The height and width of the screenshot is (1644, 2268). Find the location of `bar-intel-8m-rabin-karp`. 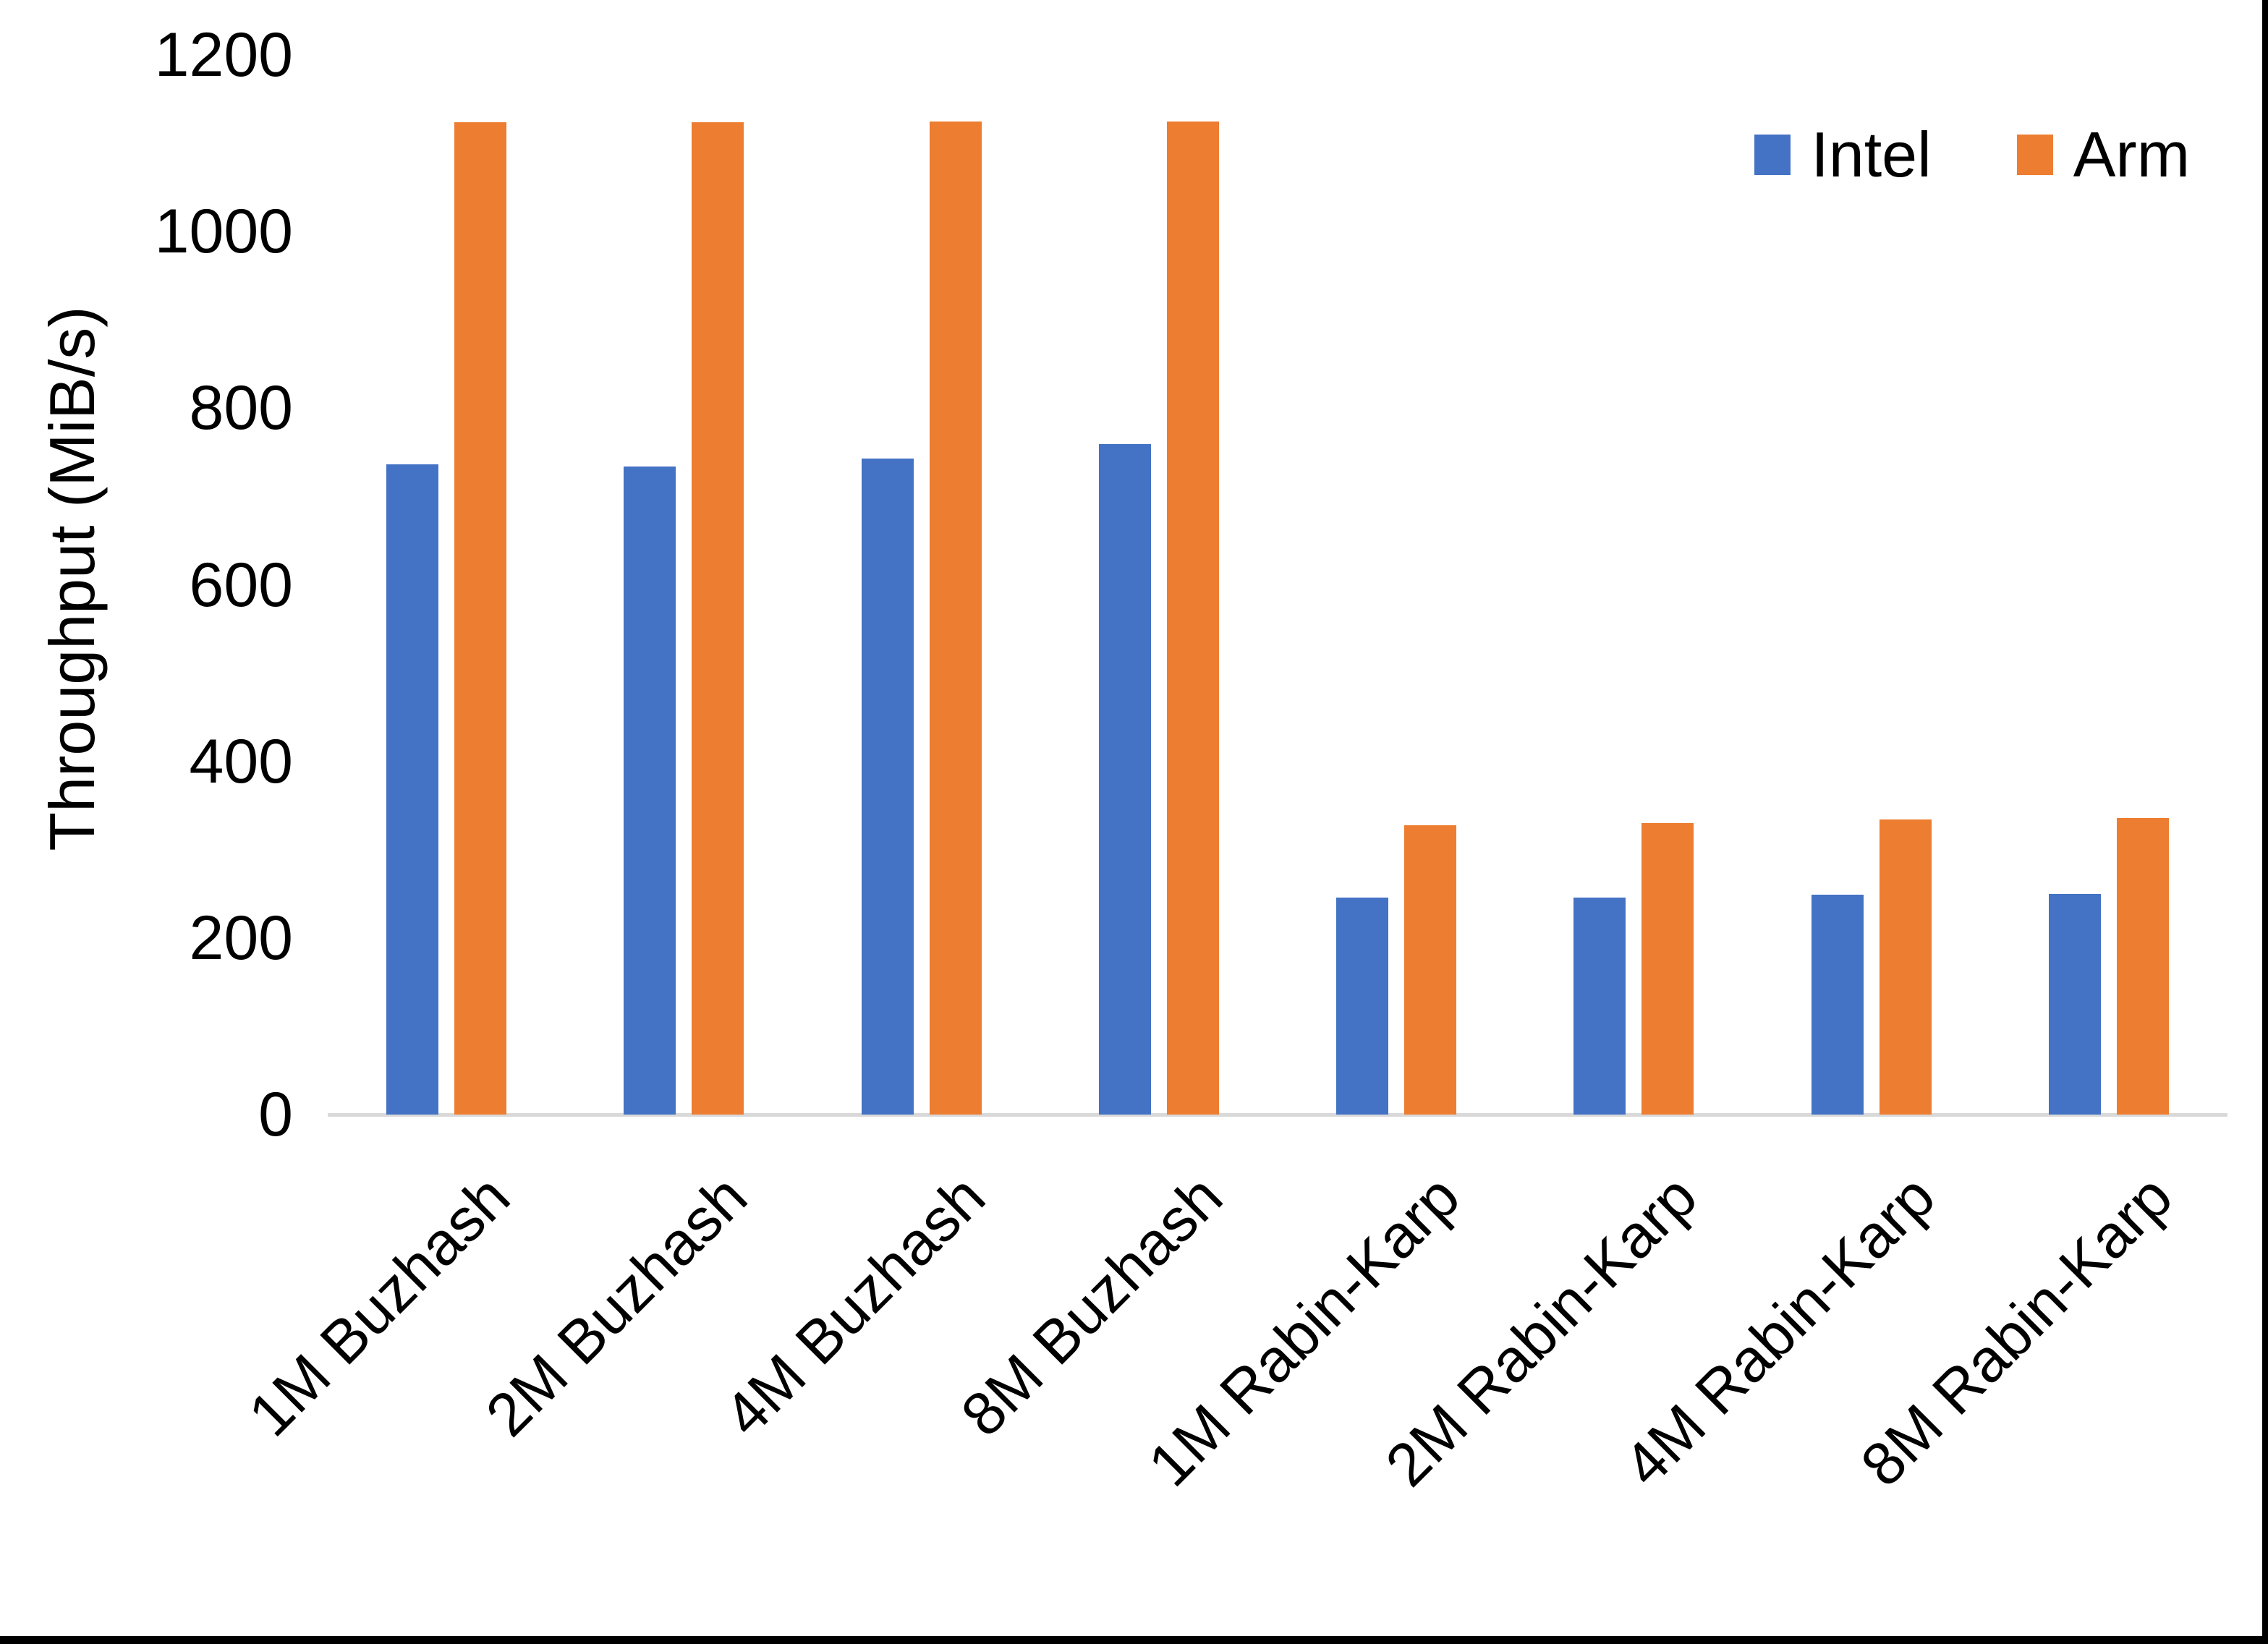

bar-intel-8m-rabin-karp is located at coordinates (2074, 1004).